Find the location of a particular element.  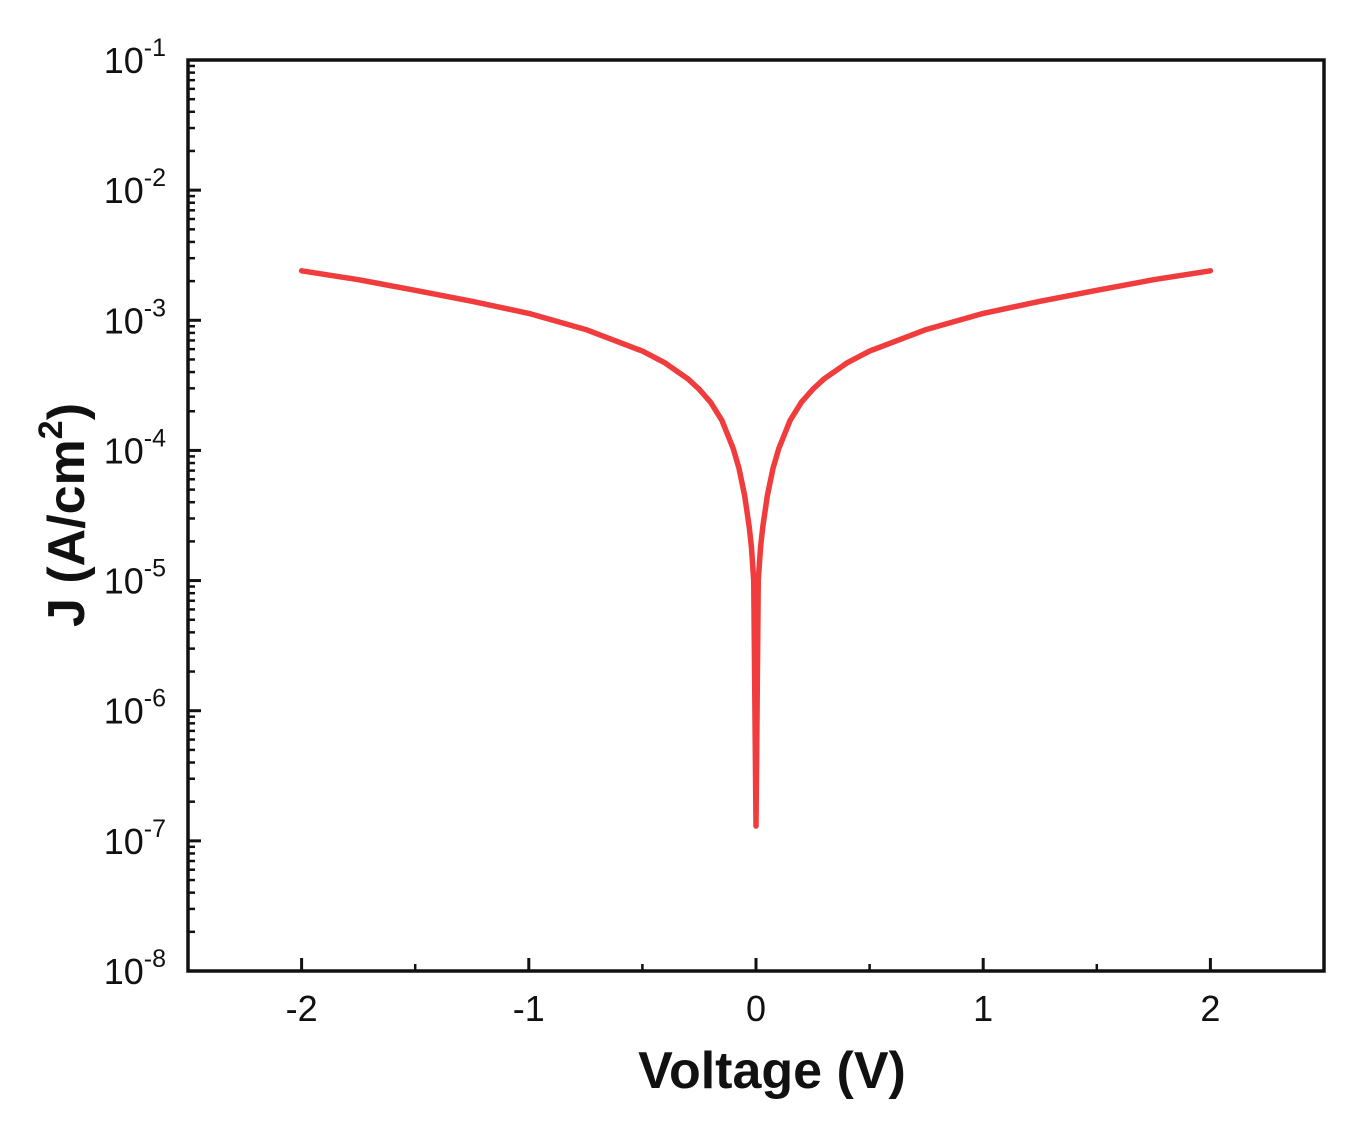

y-minor-ticks is located at coordinates (191, 499).